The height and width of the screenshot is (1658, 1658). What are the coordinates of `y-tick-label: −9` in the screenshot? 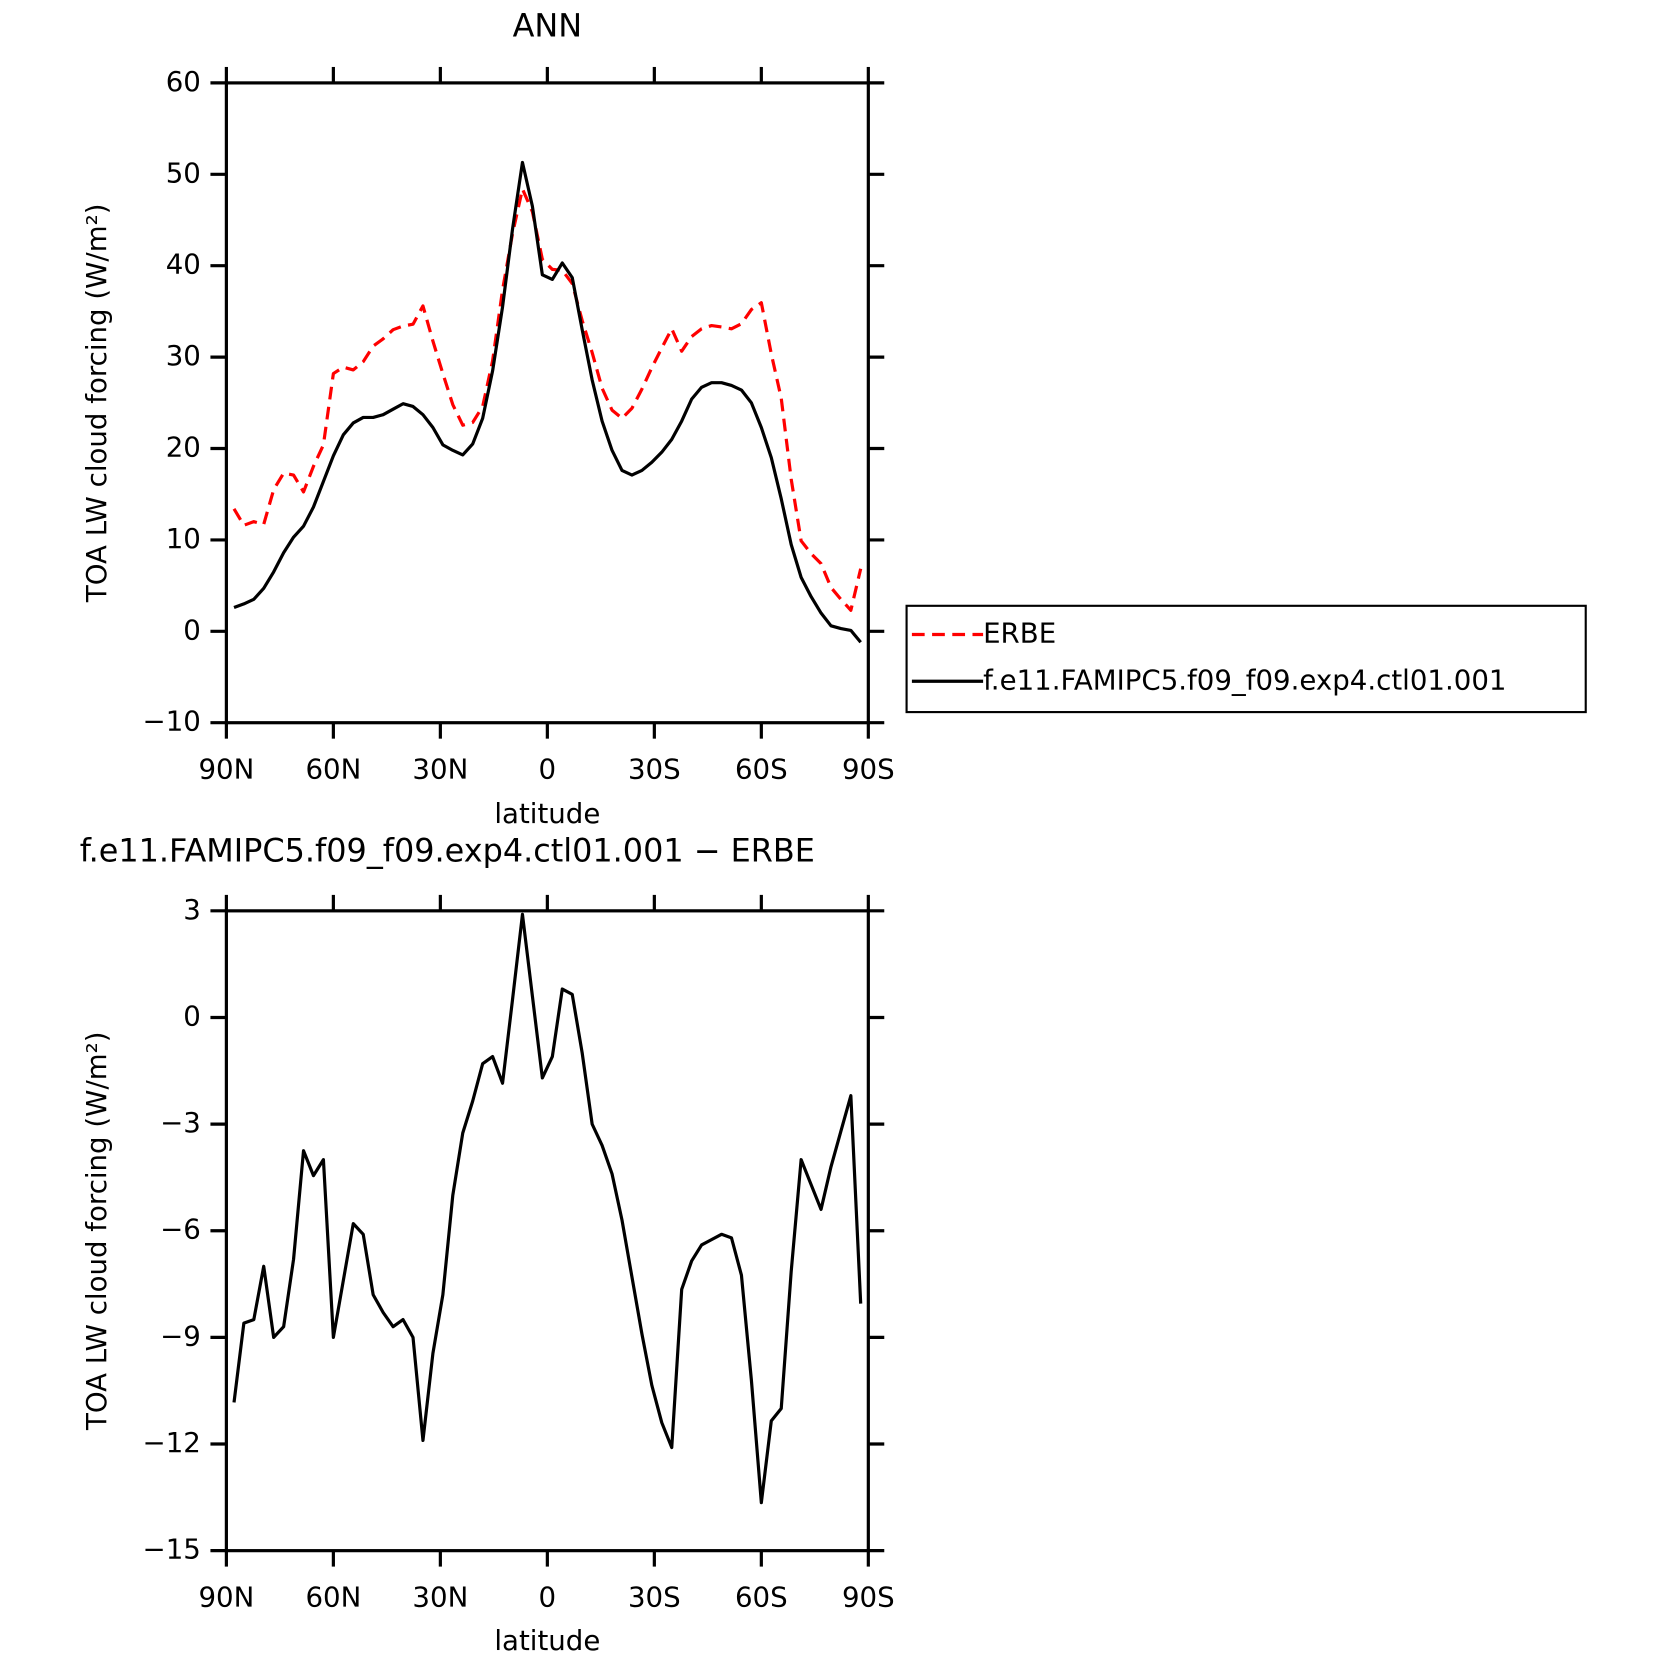 It's located at (180, 1335).